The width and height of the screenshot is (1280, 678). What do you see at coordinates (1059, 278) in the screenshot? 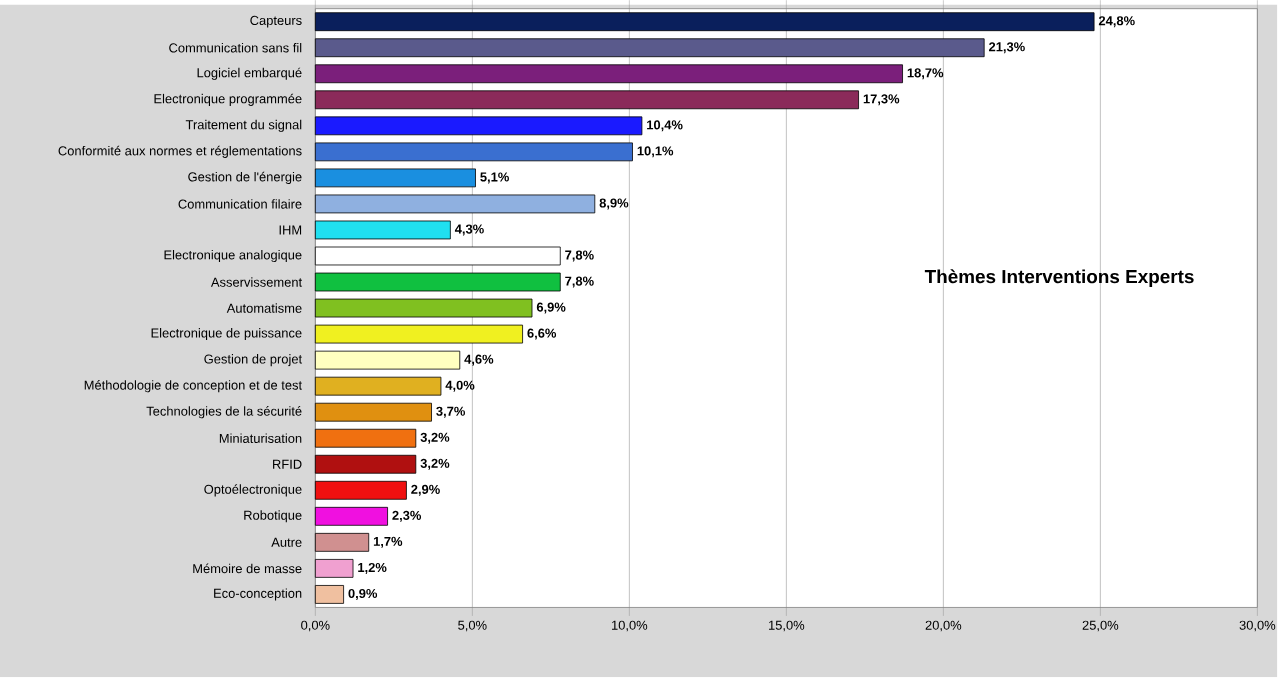
I see `text: Thèmes Interventions Experts` at bounding box center [1059, 278].